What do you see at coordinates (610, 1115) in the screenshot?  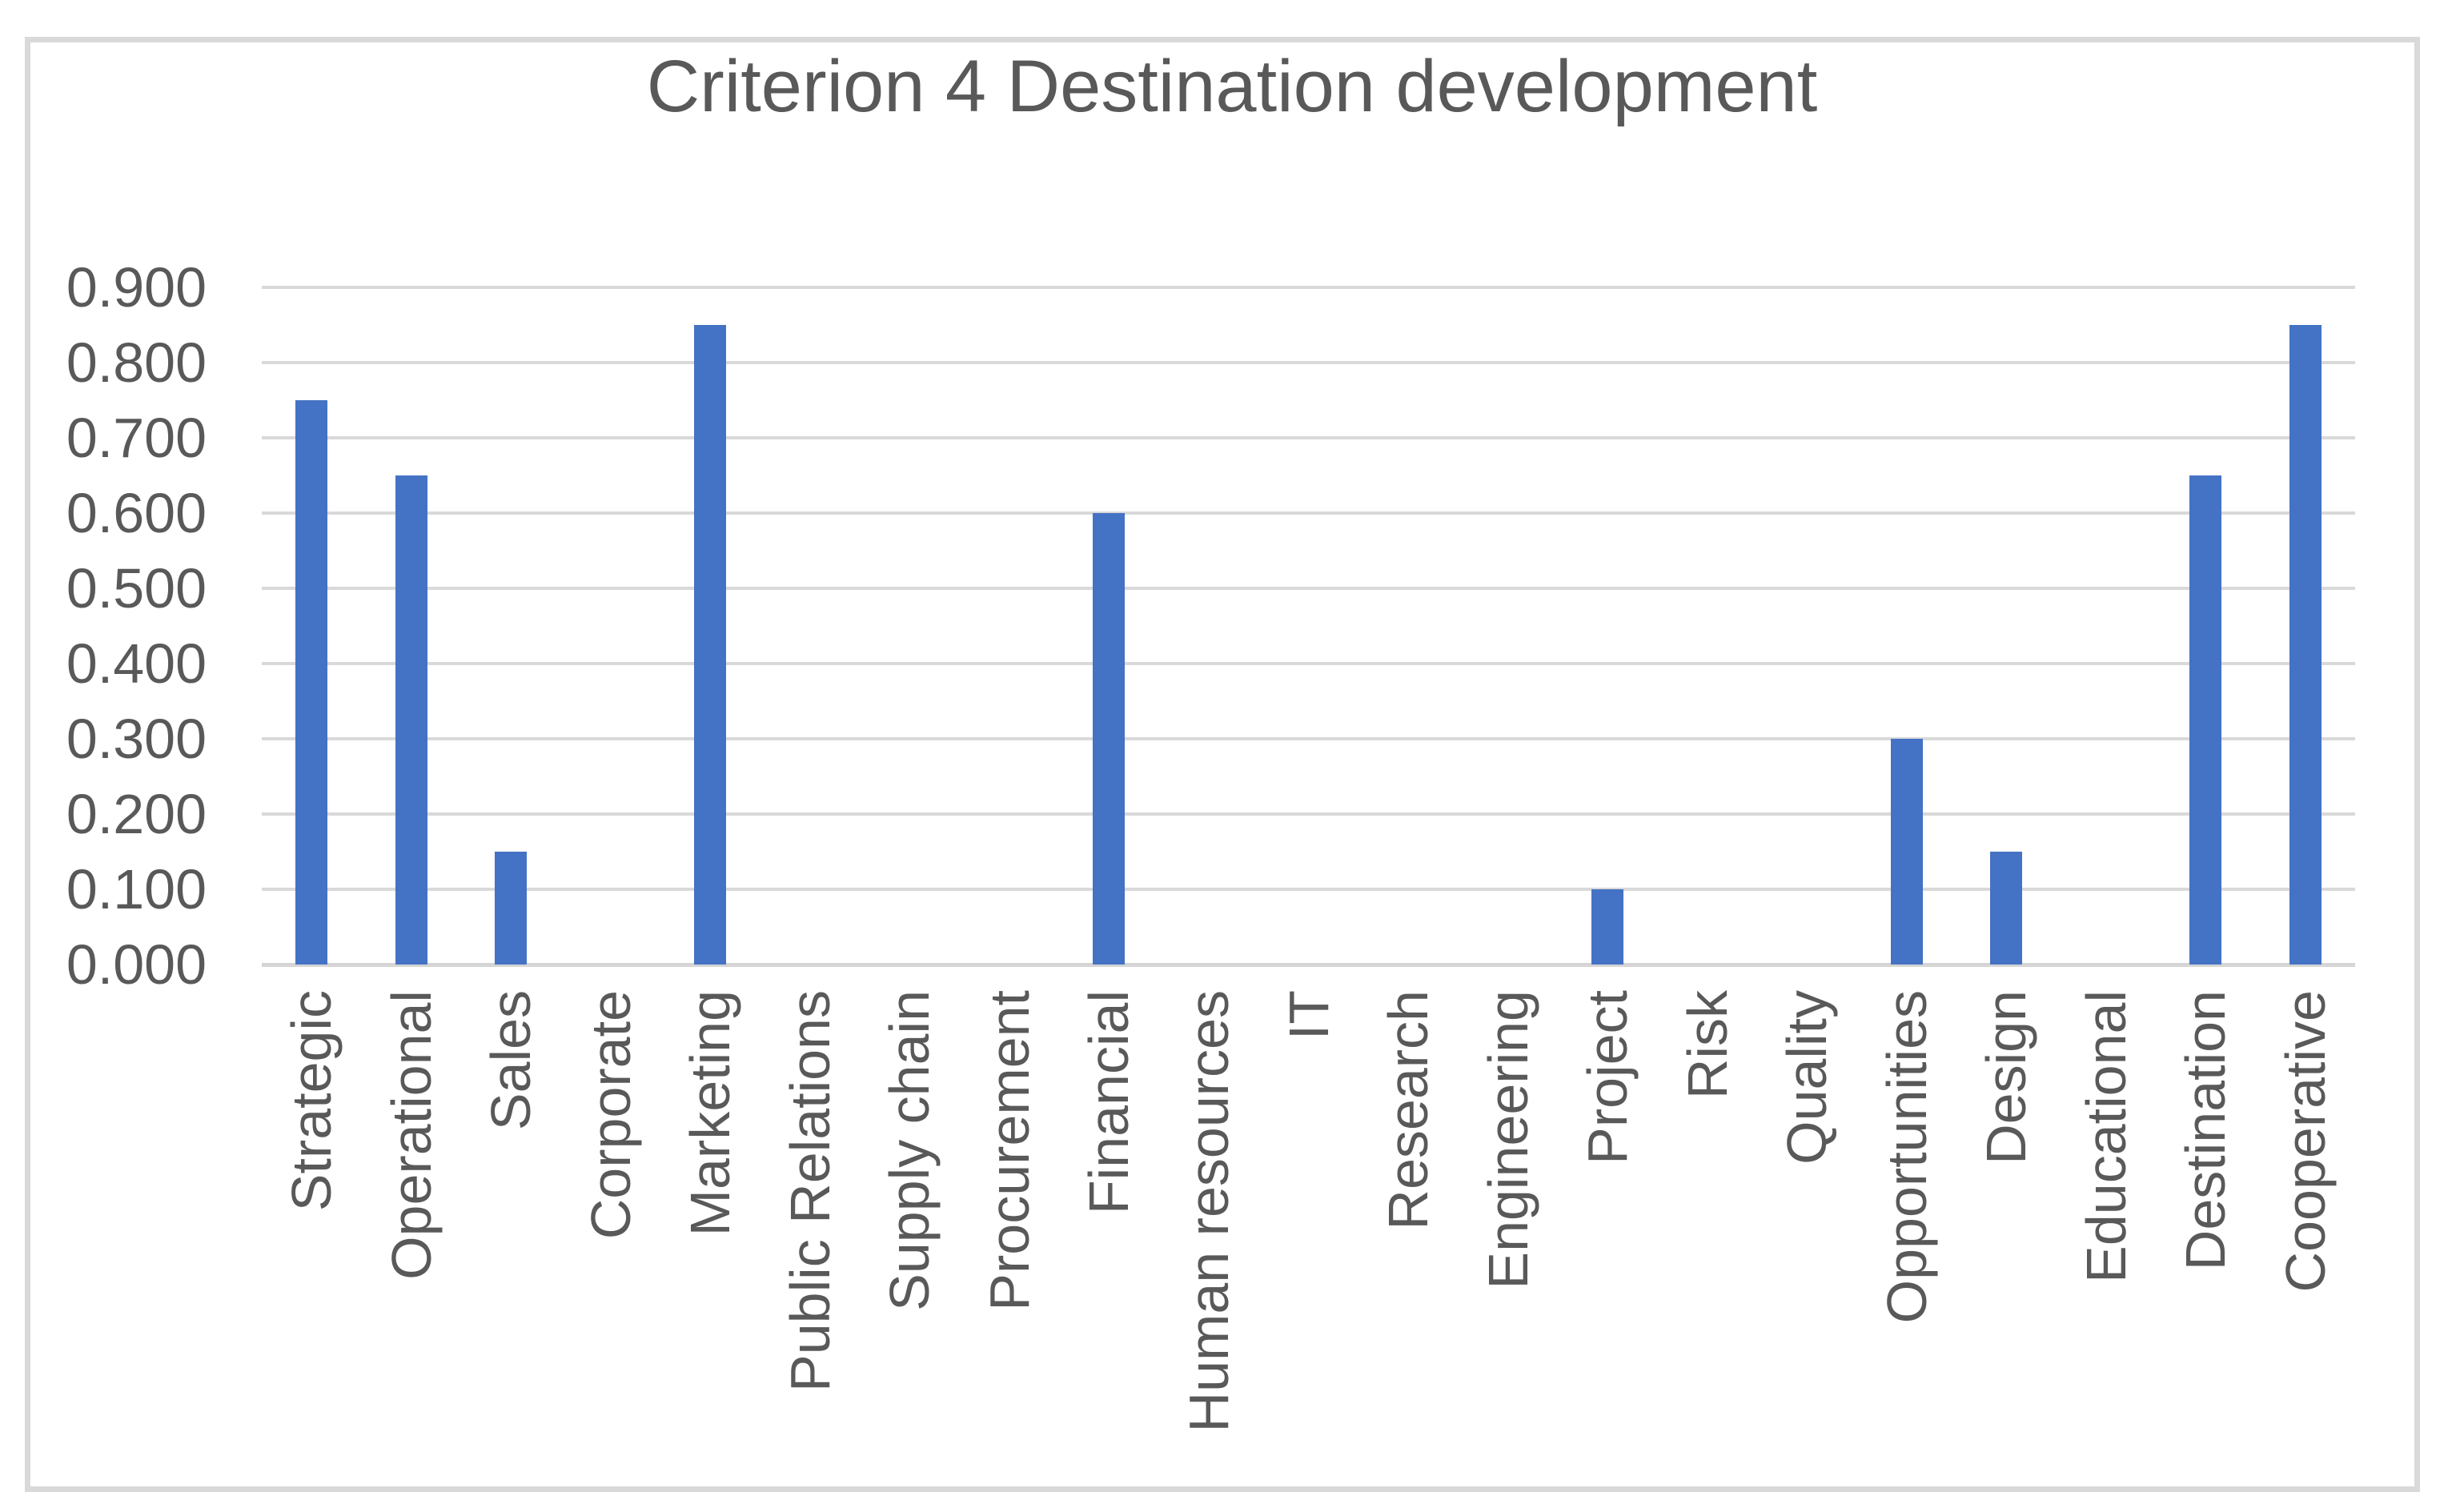 I see `x-category-label: Corporate` at bounding box center [610, 1115].